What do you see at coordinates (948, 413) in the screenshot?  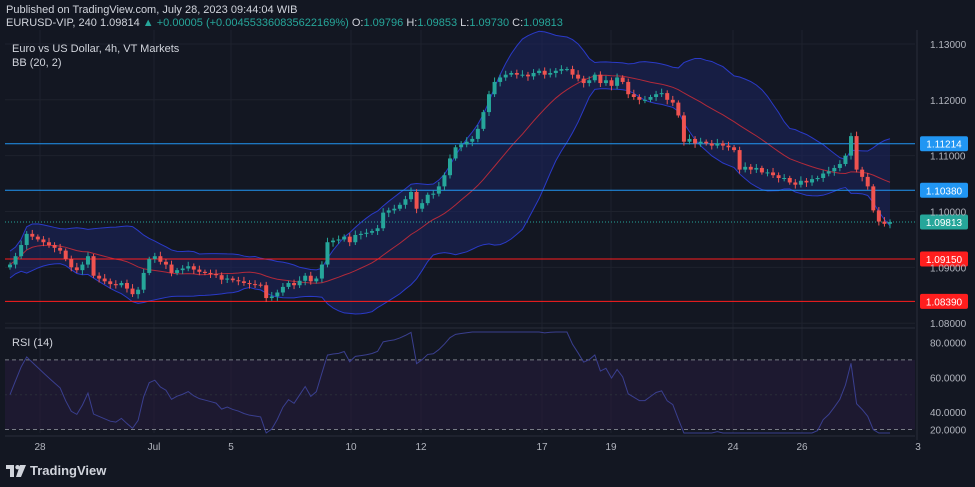 I see `rsi-tick-label-2: 40.0000` at bounding box center [948, 413].